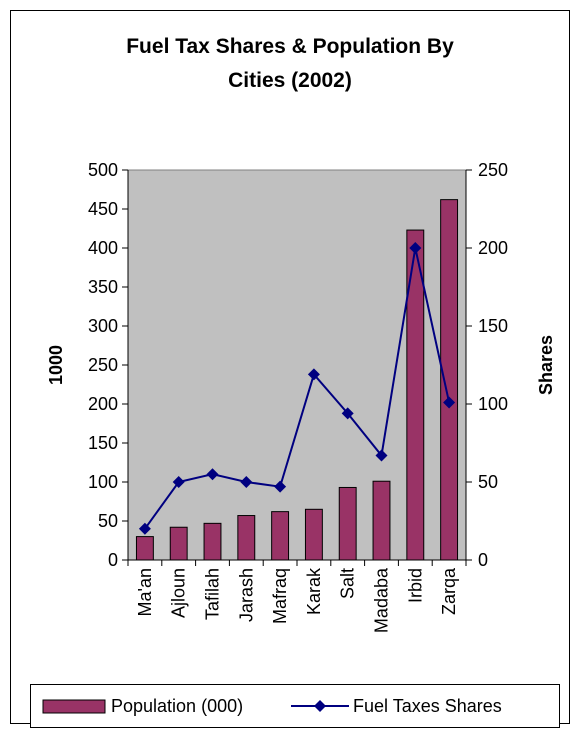  I want to click on y-tick-label: 50, so click(108, 521).